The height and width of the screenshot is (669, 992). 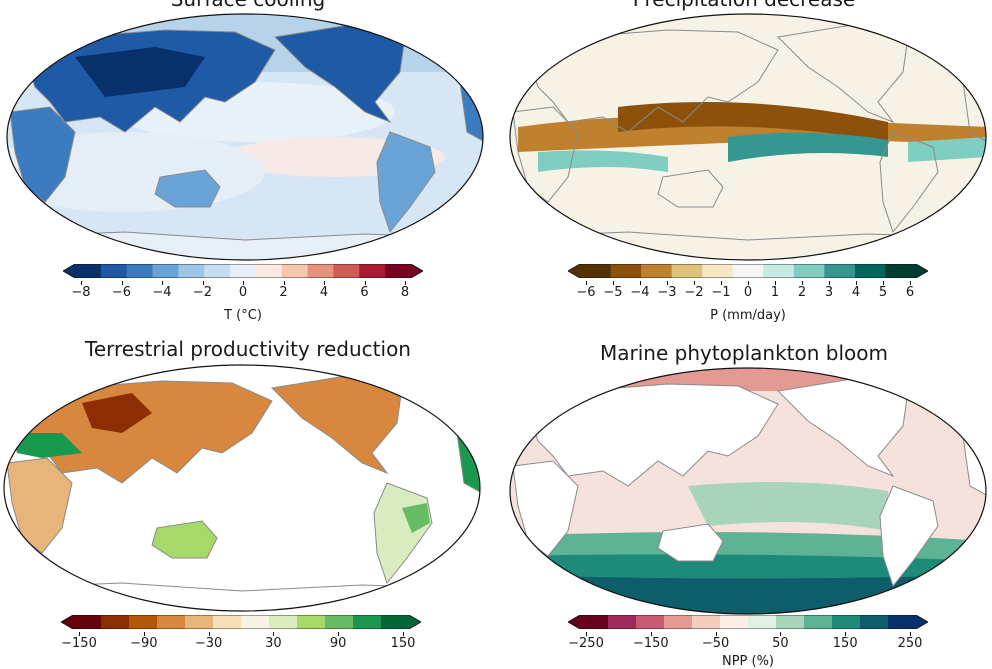 What do you see at coordinates (910, 643) in the screenshot?
I see `colorbar-tick-label: 250` at bounding box center [910, 643].